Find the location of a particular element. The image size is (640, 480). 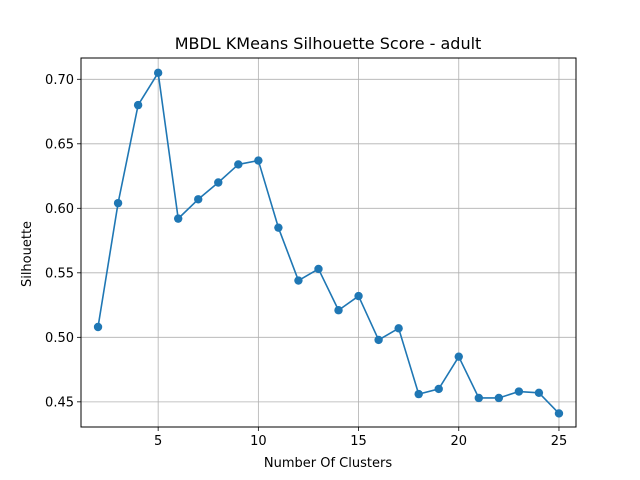

y-tick-label: 0.55 is located at coordinates (59, 273).